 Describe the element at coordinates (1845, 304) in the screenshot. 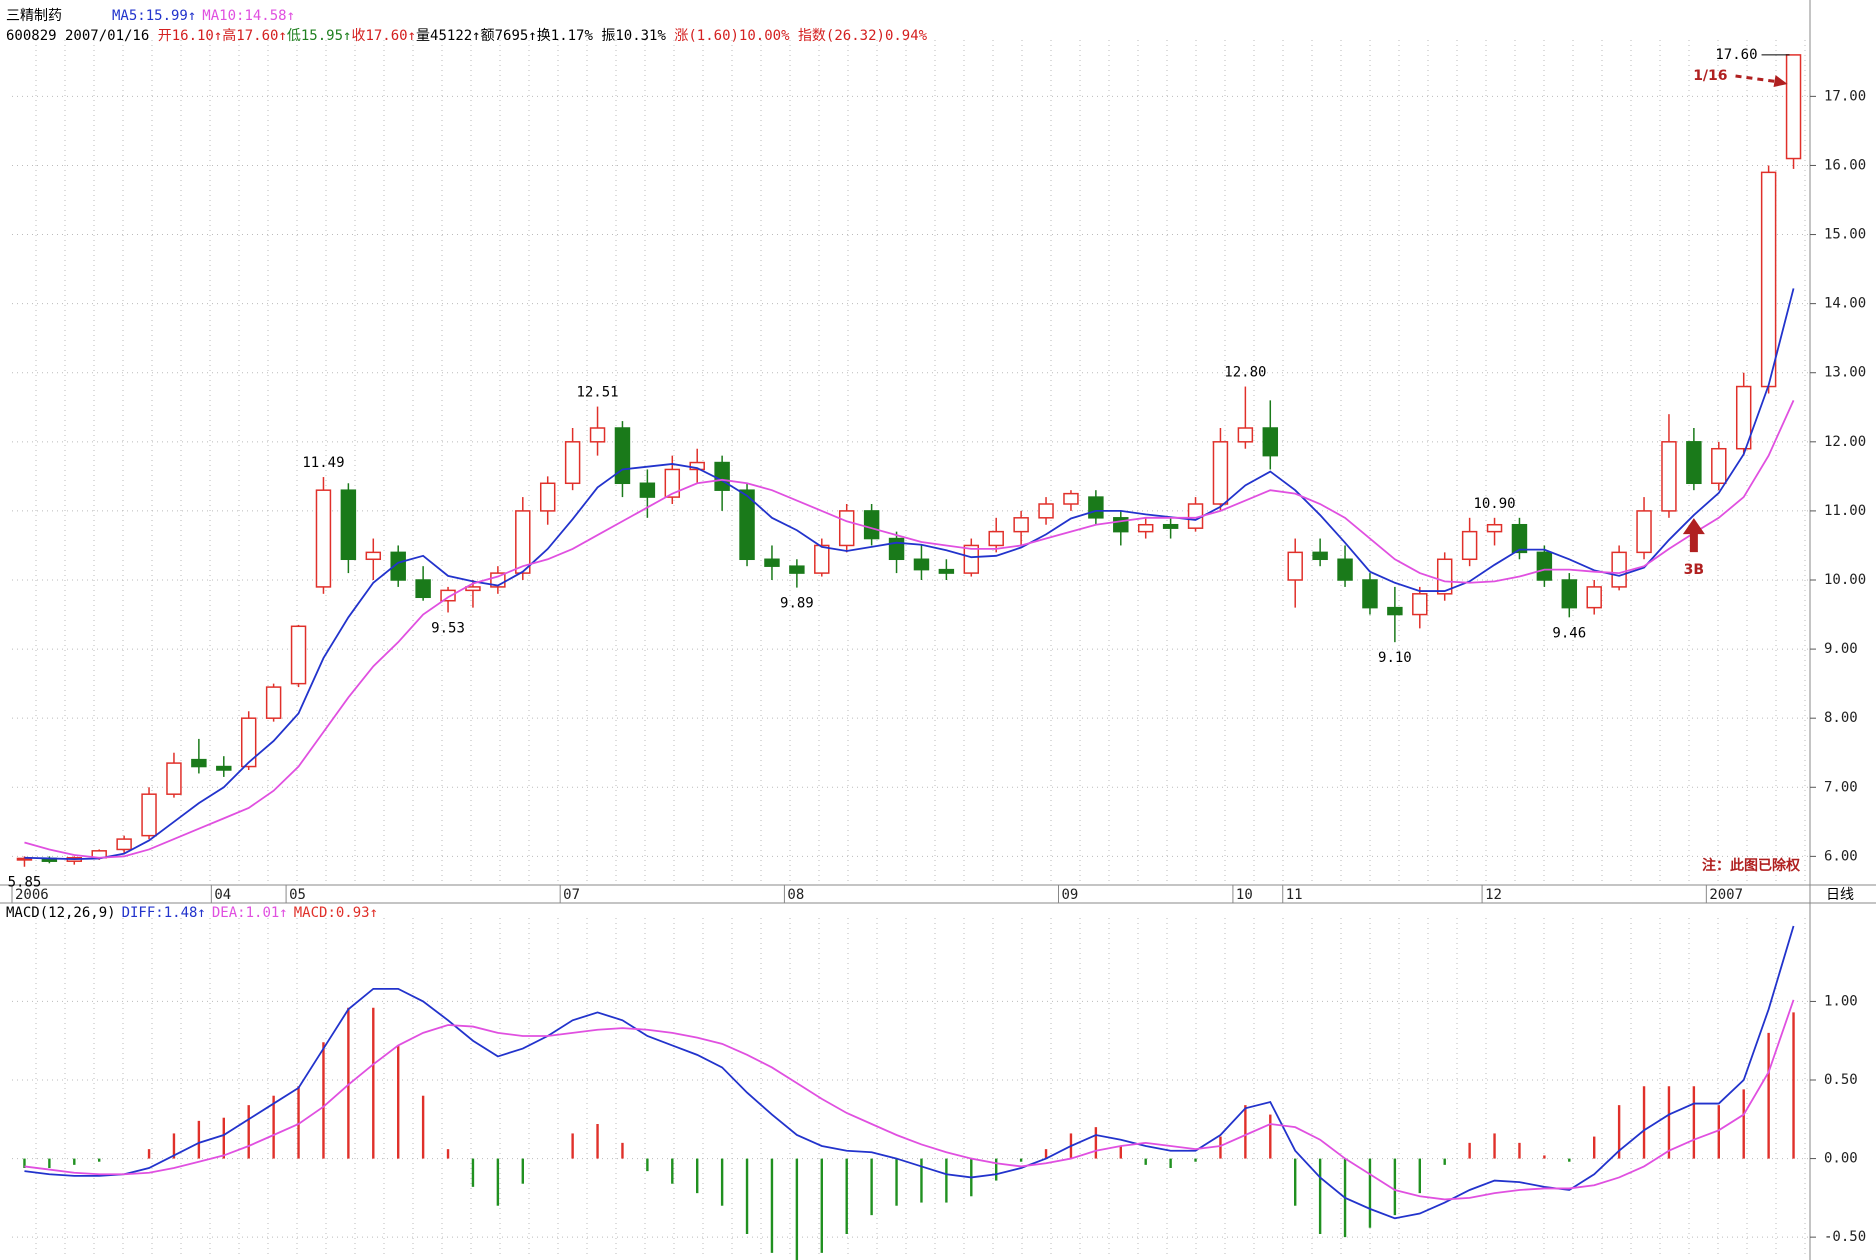

I see `y-tick-label: 14.00` at that location.